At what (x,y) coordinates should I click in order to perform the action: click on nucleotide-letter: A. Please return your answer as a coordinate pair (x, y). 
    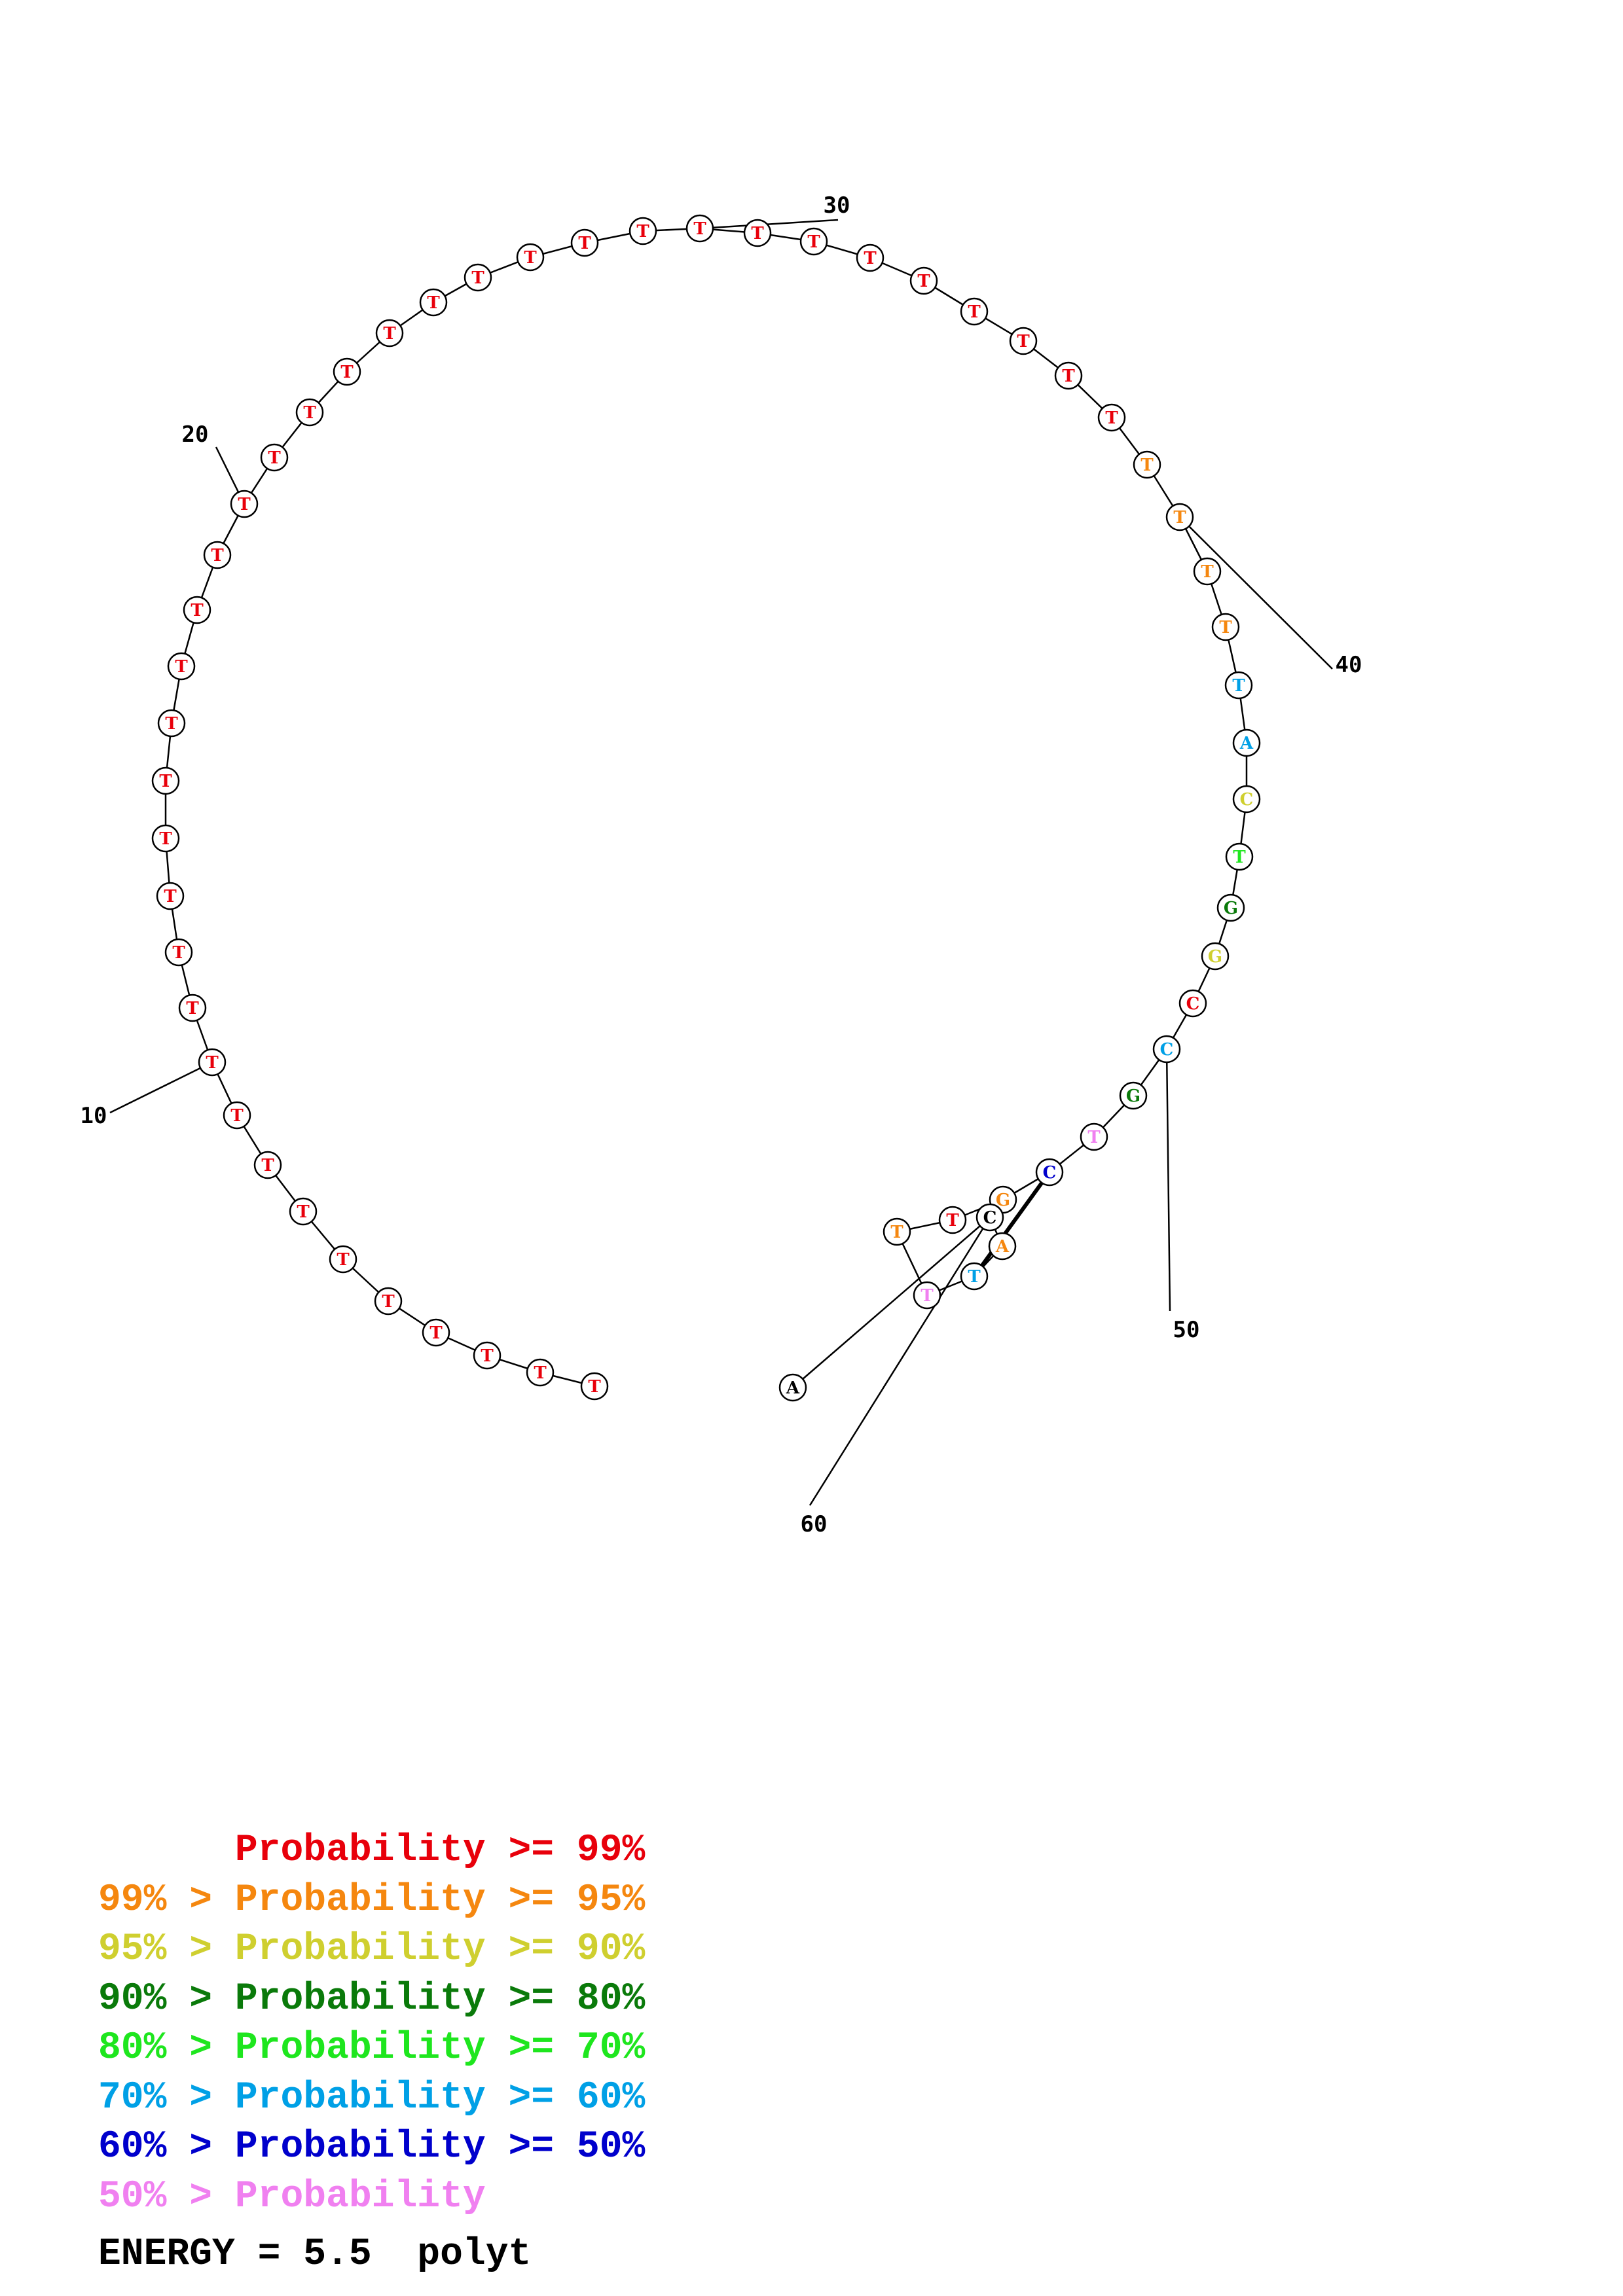
    Looking at the image, I should click on (1246, 743).